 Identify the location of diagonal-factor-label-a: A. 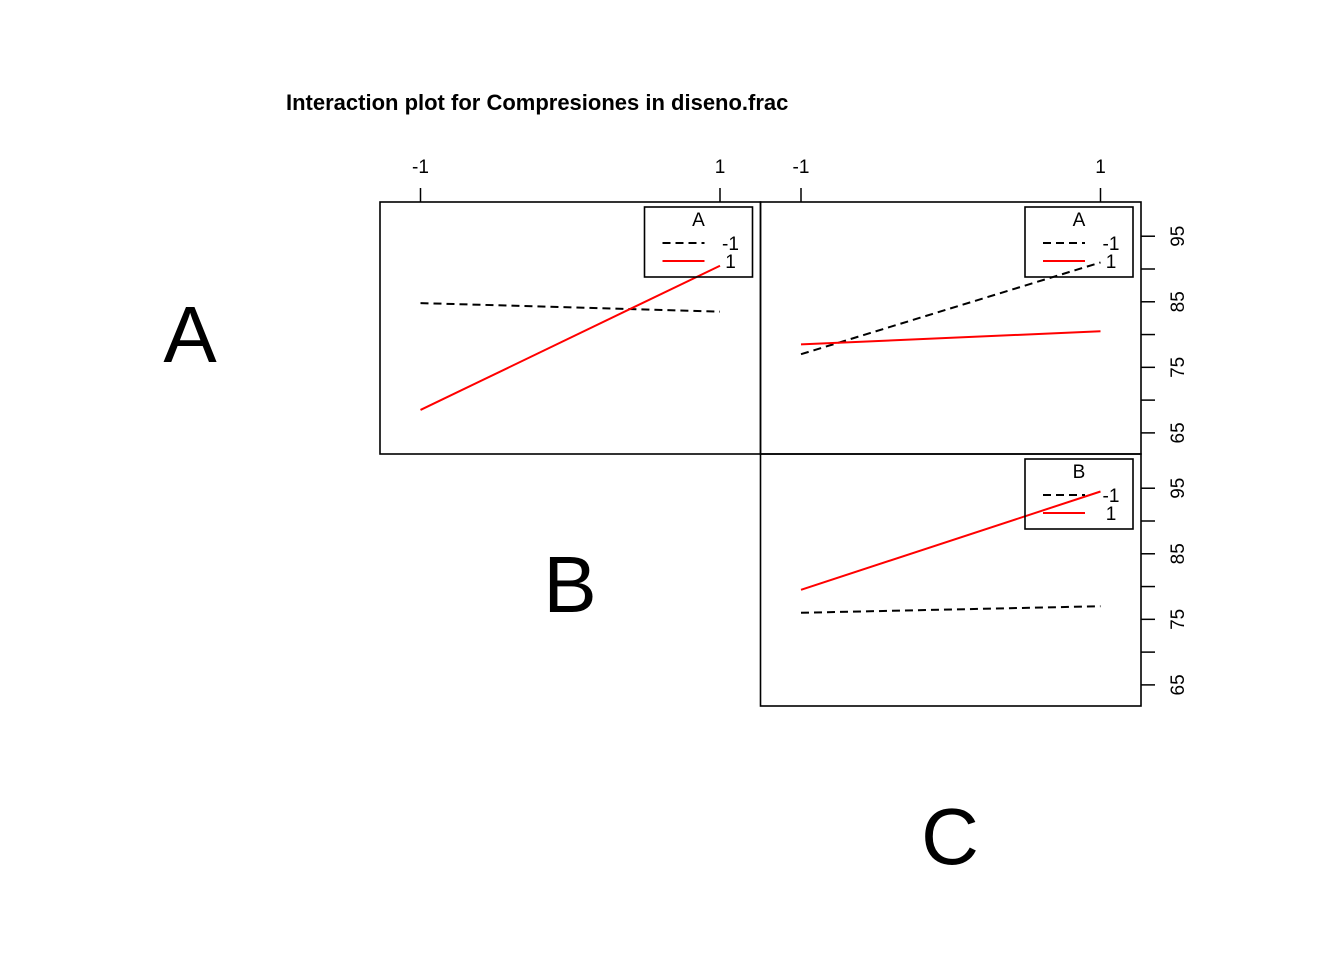
(190, 334).